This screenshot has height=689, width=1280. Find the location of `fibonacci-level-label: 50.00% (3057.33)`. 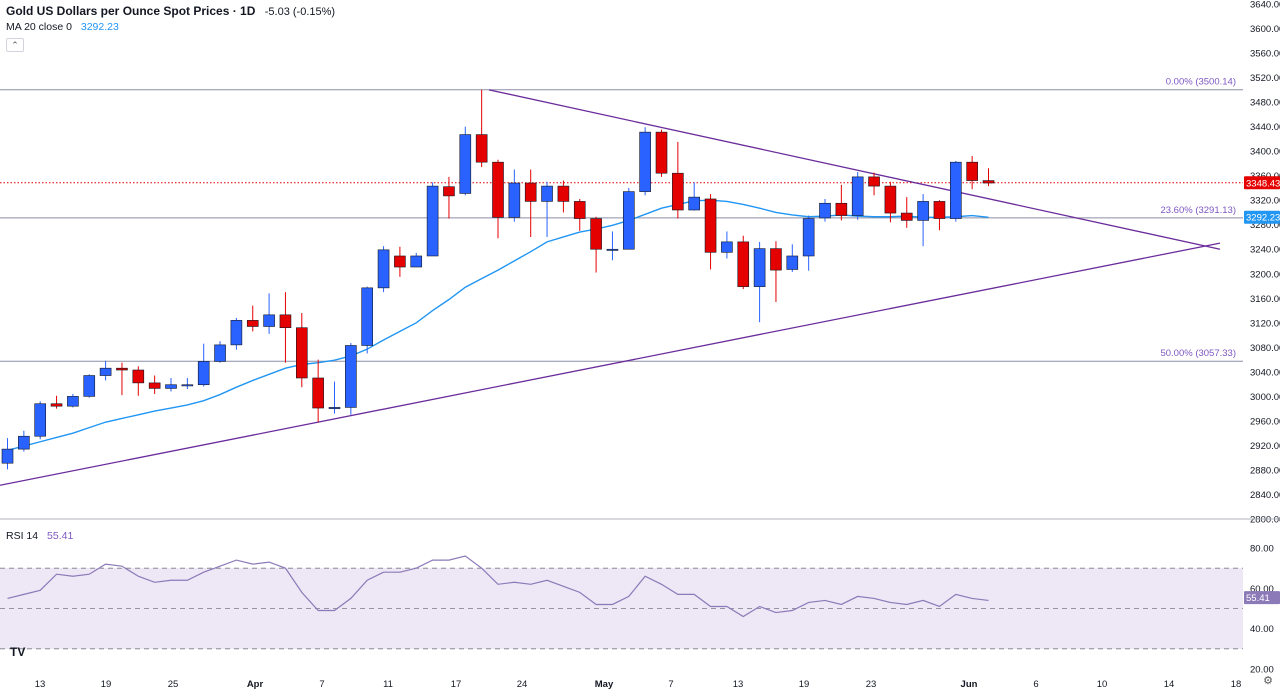

fibonacci-level-label: 50.00% (3057.33) is located at coordinates (1198, 353).